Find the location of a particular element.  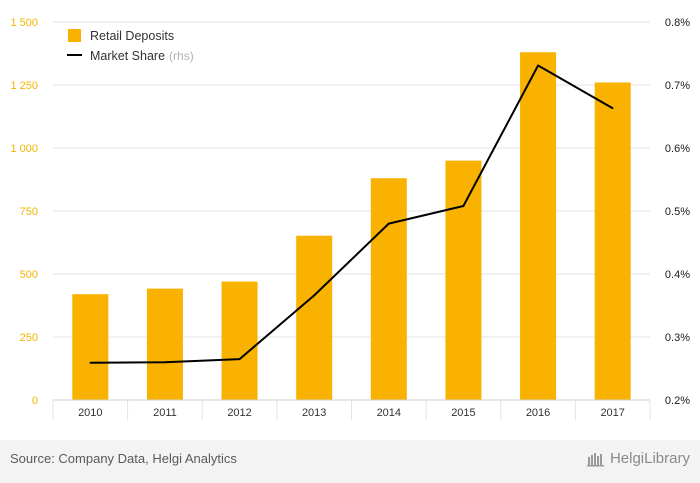

x-tick-label: 2010 is located at coordinates (90, 413).